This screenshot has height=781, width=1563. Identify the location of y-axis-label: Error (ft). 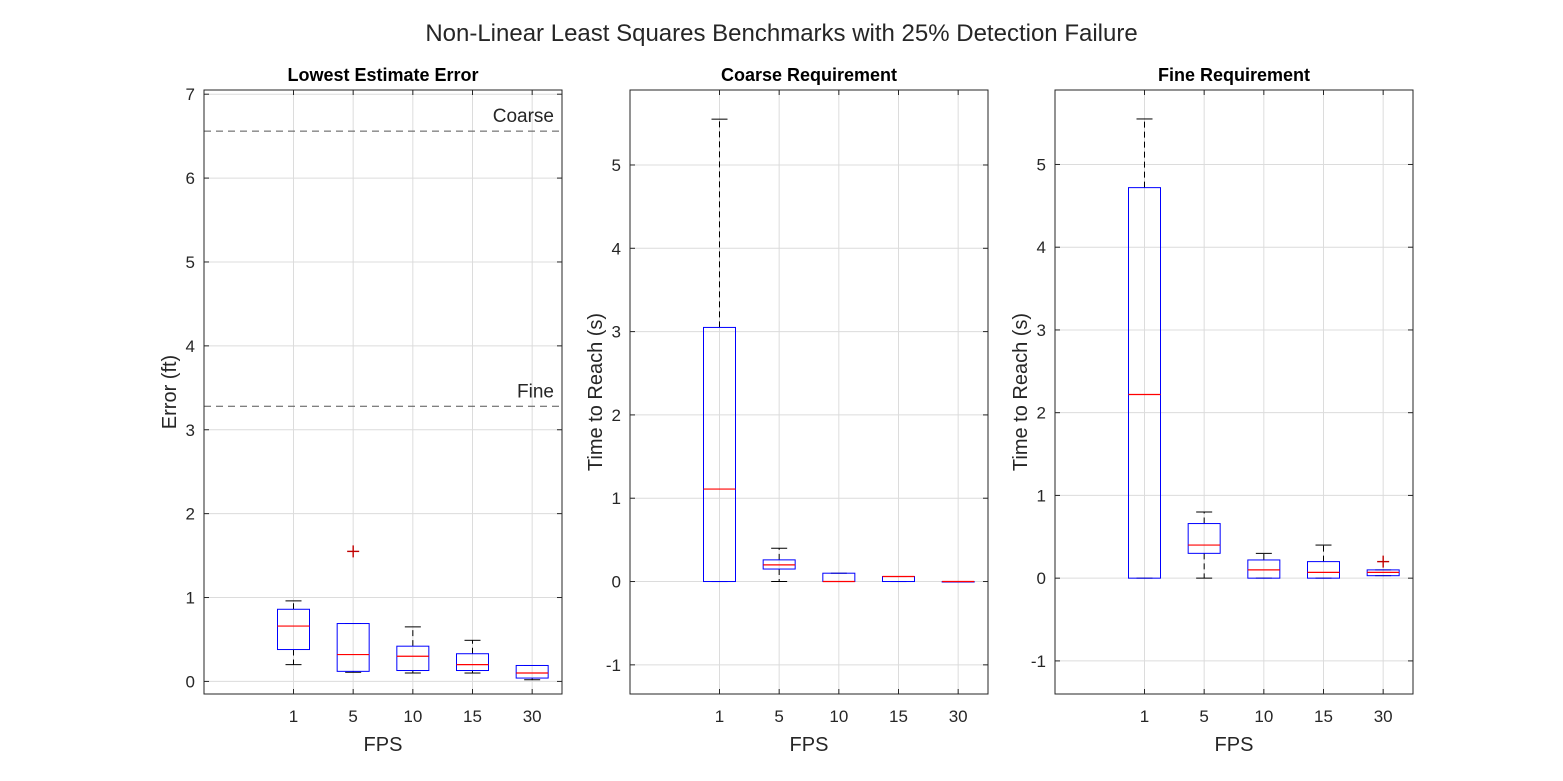
(170, 392).